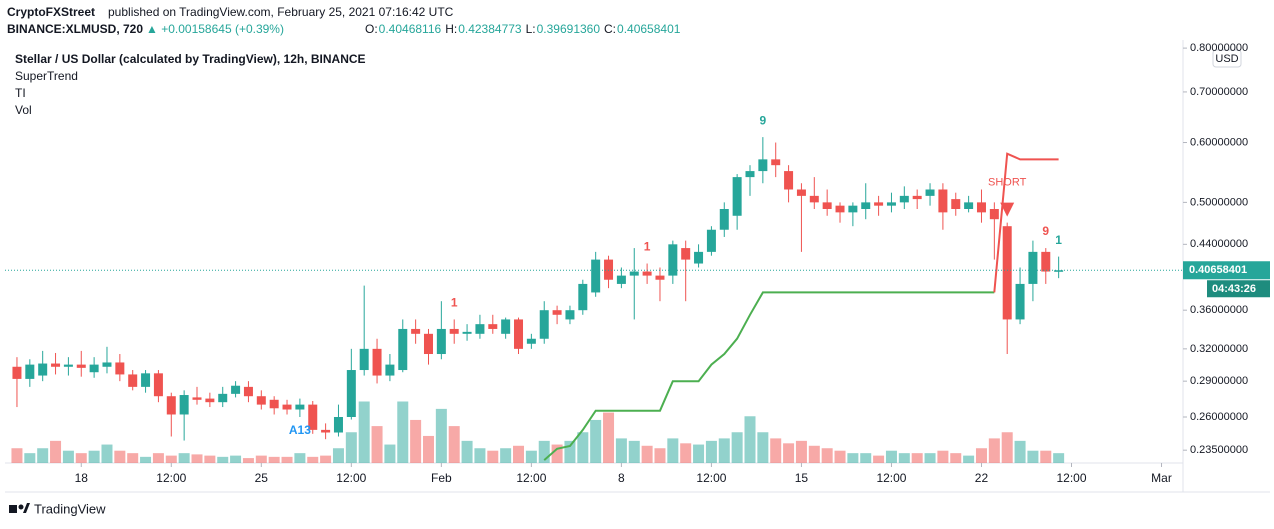  What do you see at coordinates (371, 29) in the screenshot?
I see `ohlc-label: O:` at bounding box center [371, 29].